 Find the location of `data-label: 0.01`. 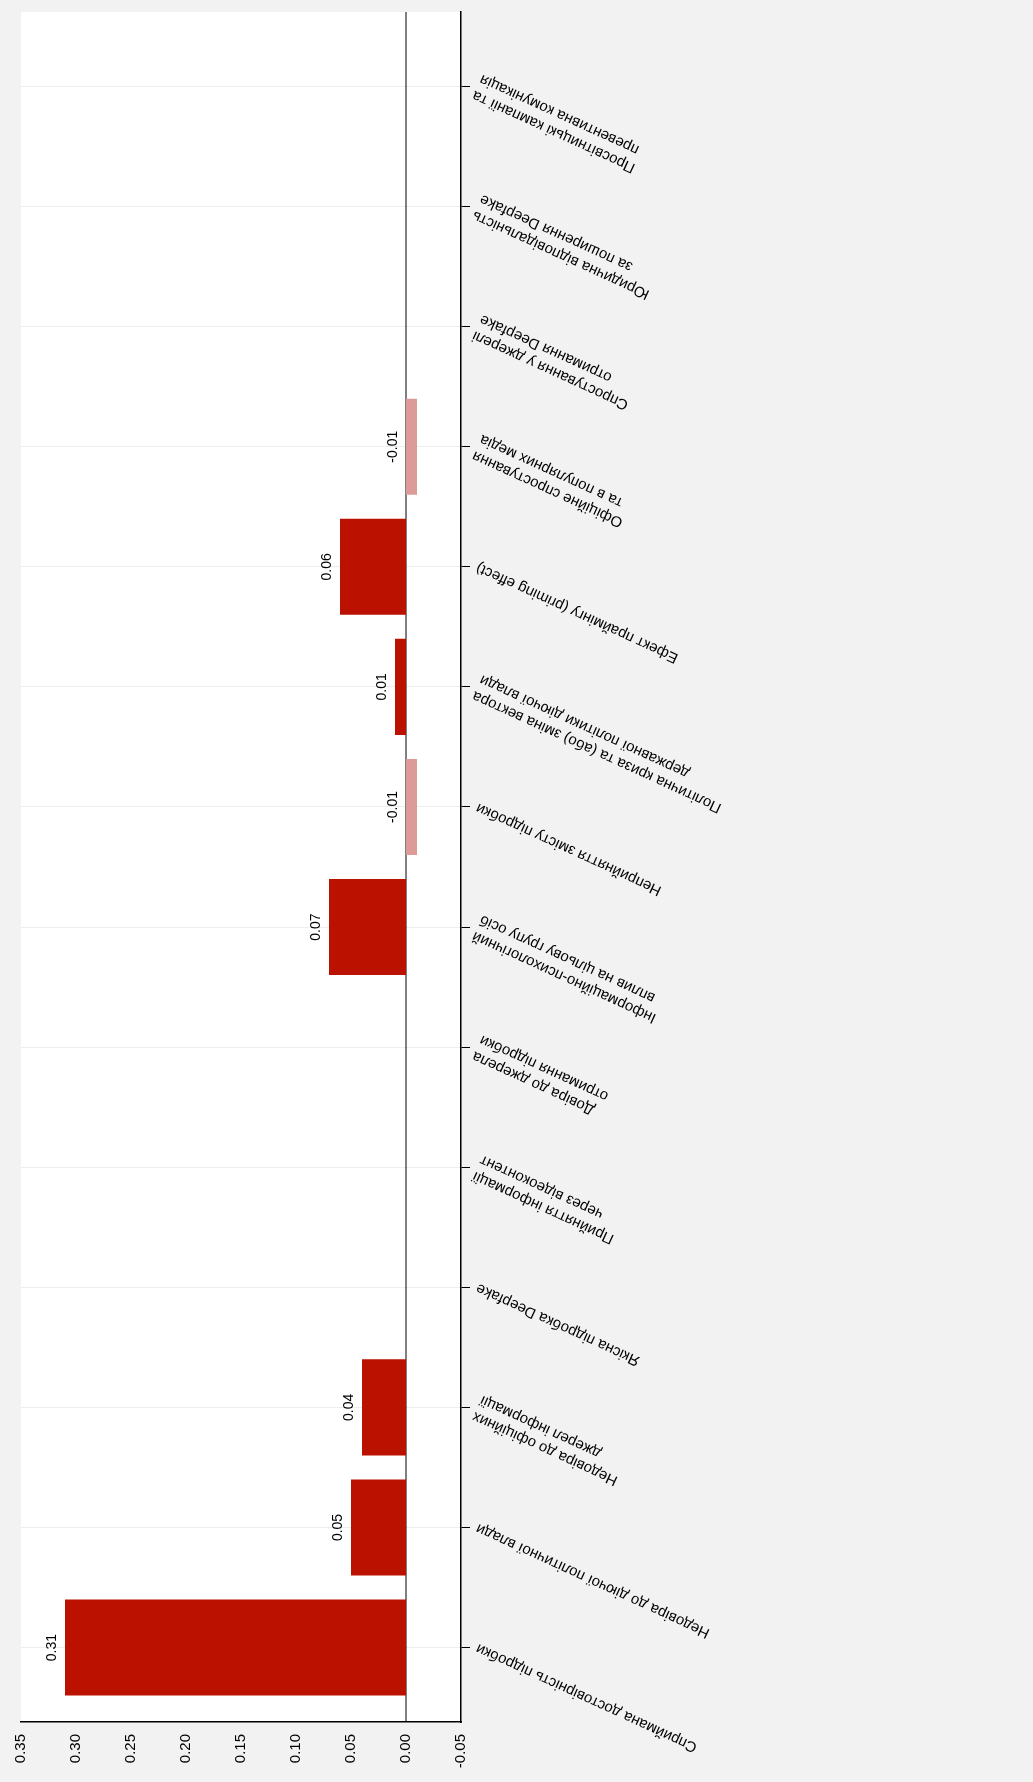

data-label: 0.01 is located at coordinates (380, 687).